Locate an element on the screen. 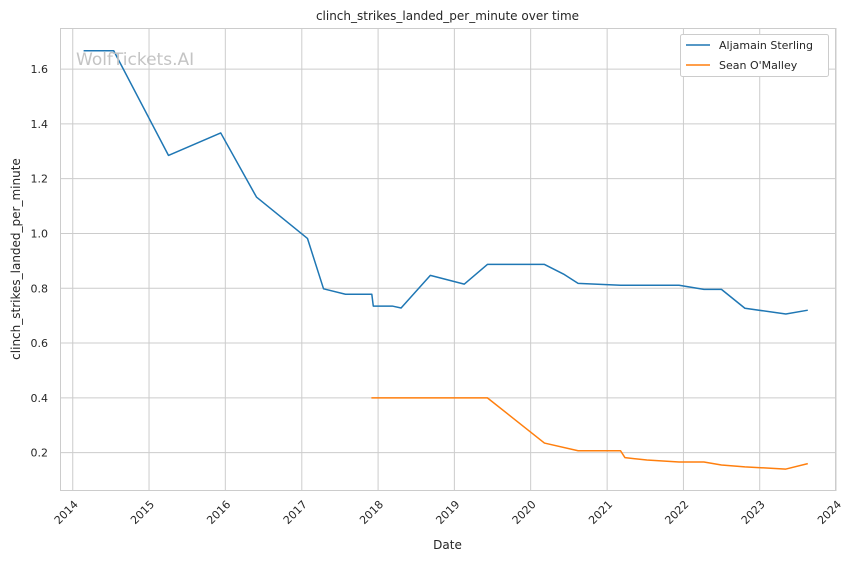 The image size is (852, 561). x-axis-title: Date is located at coordinates (447, 545).